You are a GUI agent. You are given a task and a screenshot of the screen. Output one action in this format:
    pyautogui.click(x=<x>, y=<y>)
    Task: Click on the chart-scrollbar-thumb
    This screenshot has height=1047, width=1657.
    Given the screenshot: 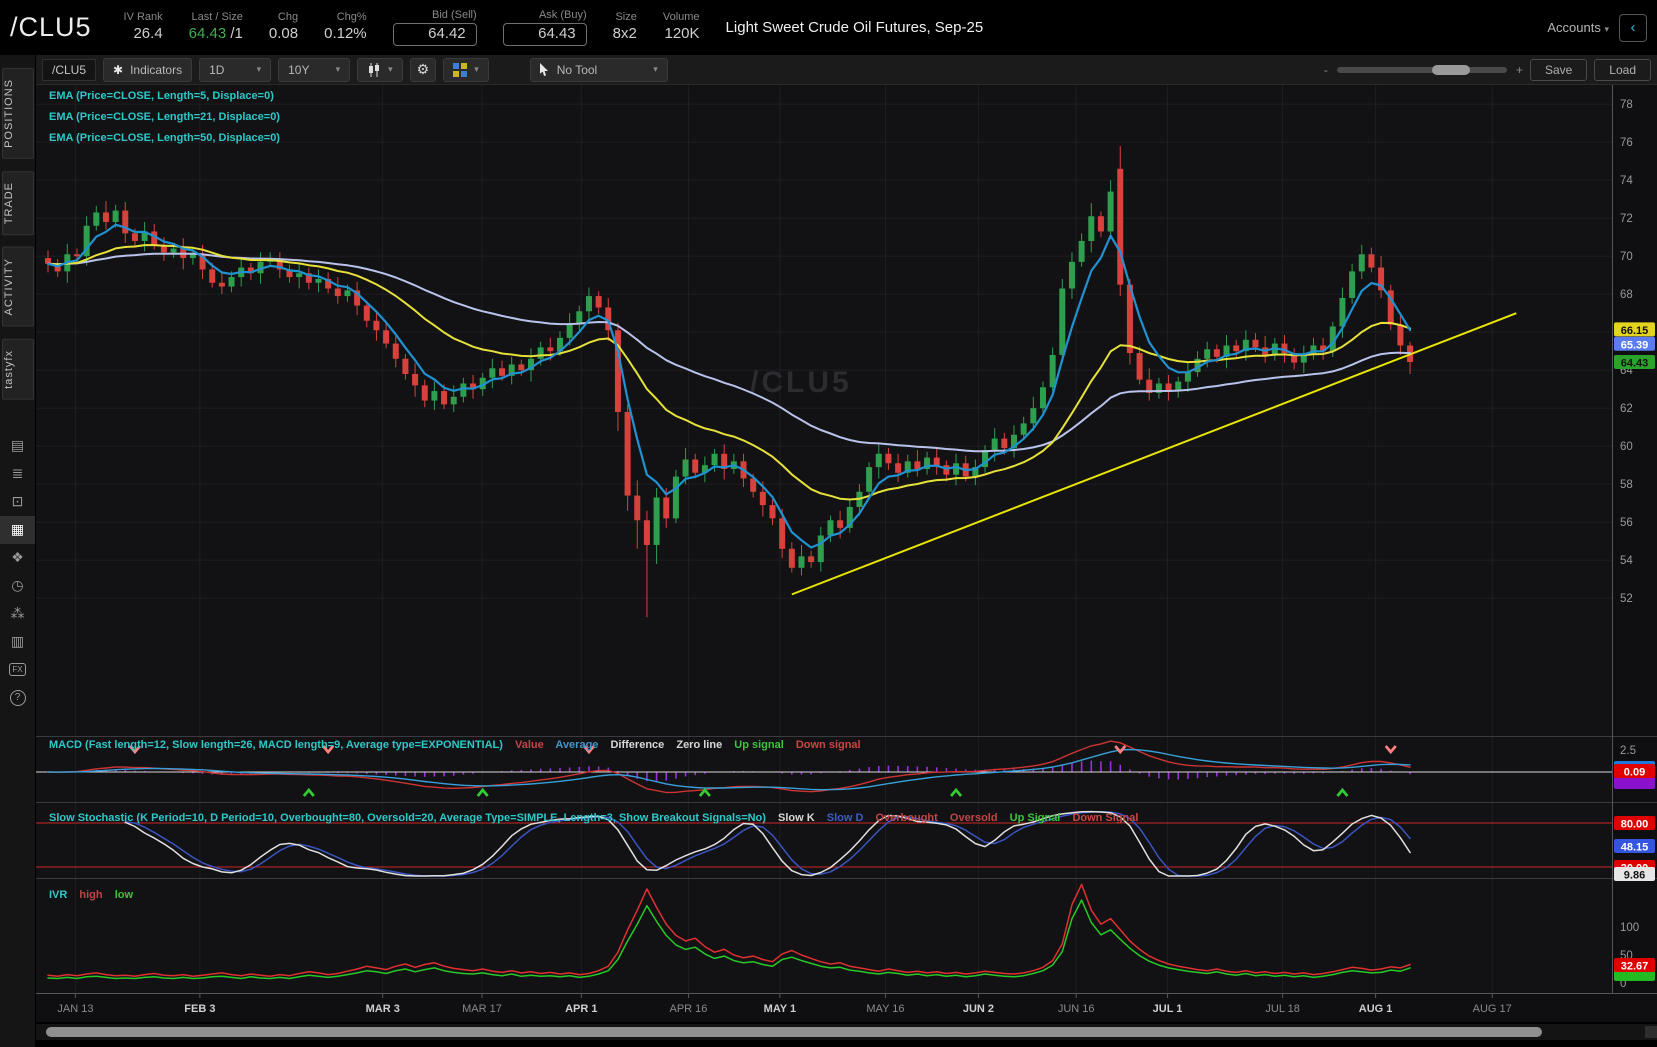 What is the action you would take?
    pyautogui.click(x=794, y=1032)
    